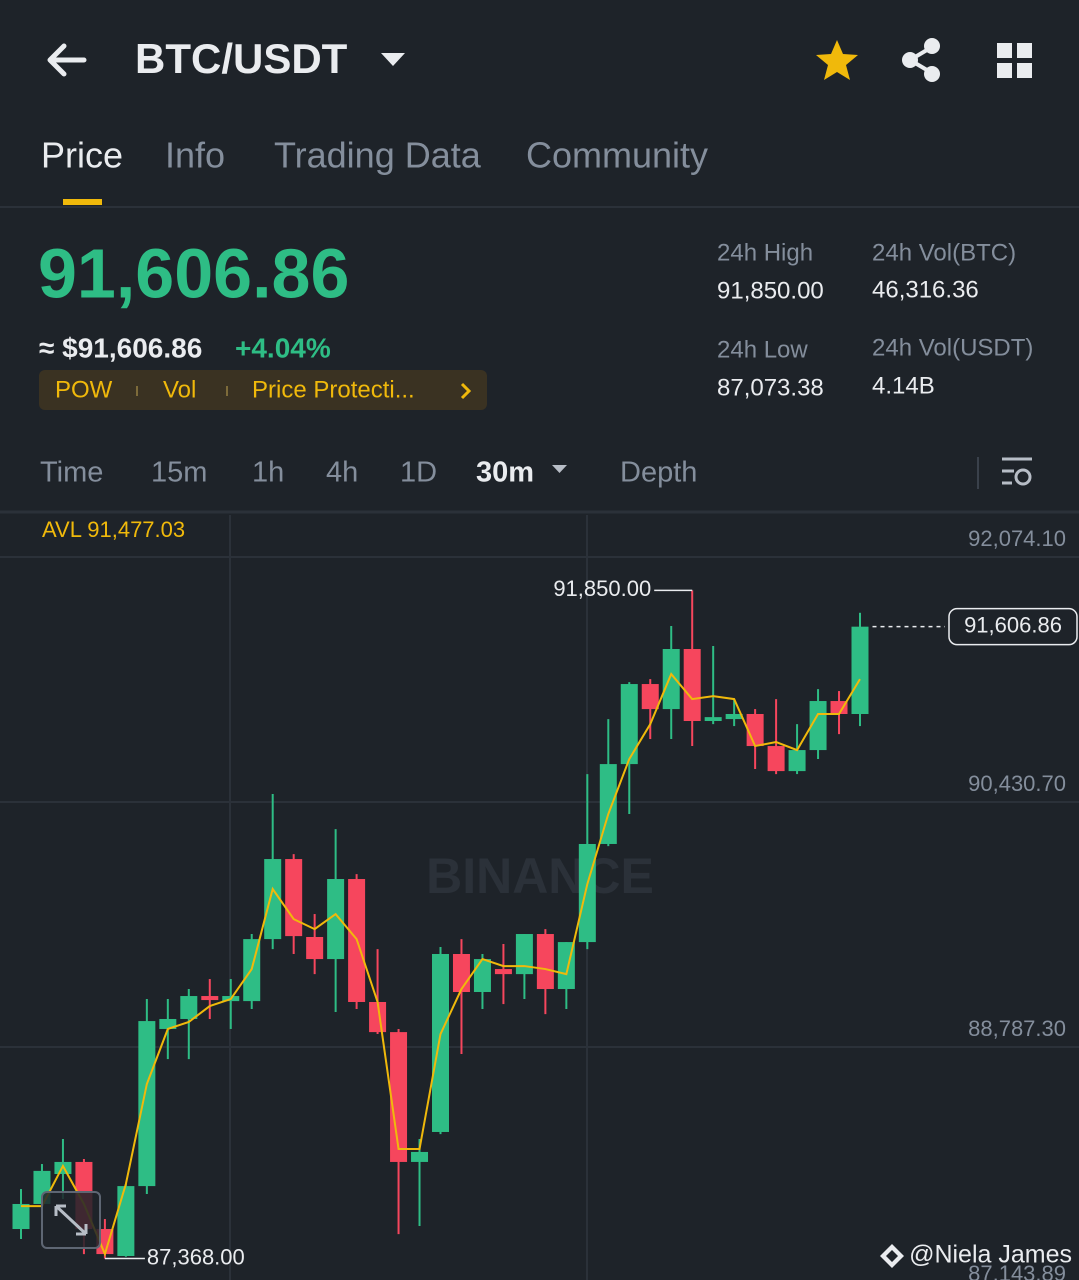 This screenshot has width=1079, height=1280. What do you see at coordinates (1017, 783) in the screenshot?
I see `y-tick-label: 90,430.70` at bounding box center [1017, 783].